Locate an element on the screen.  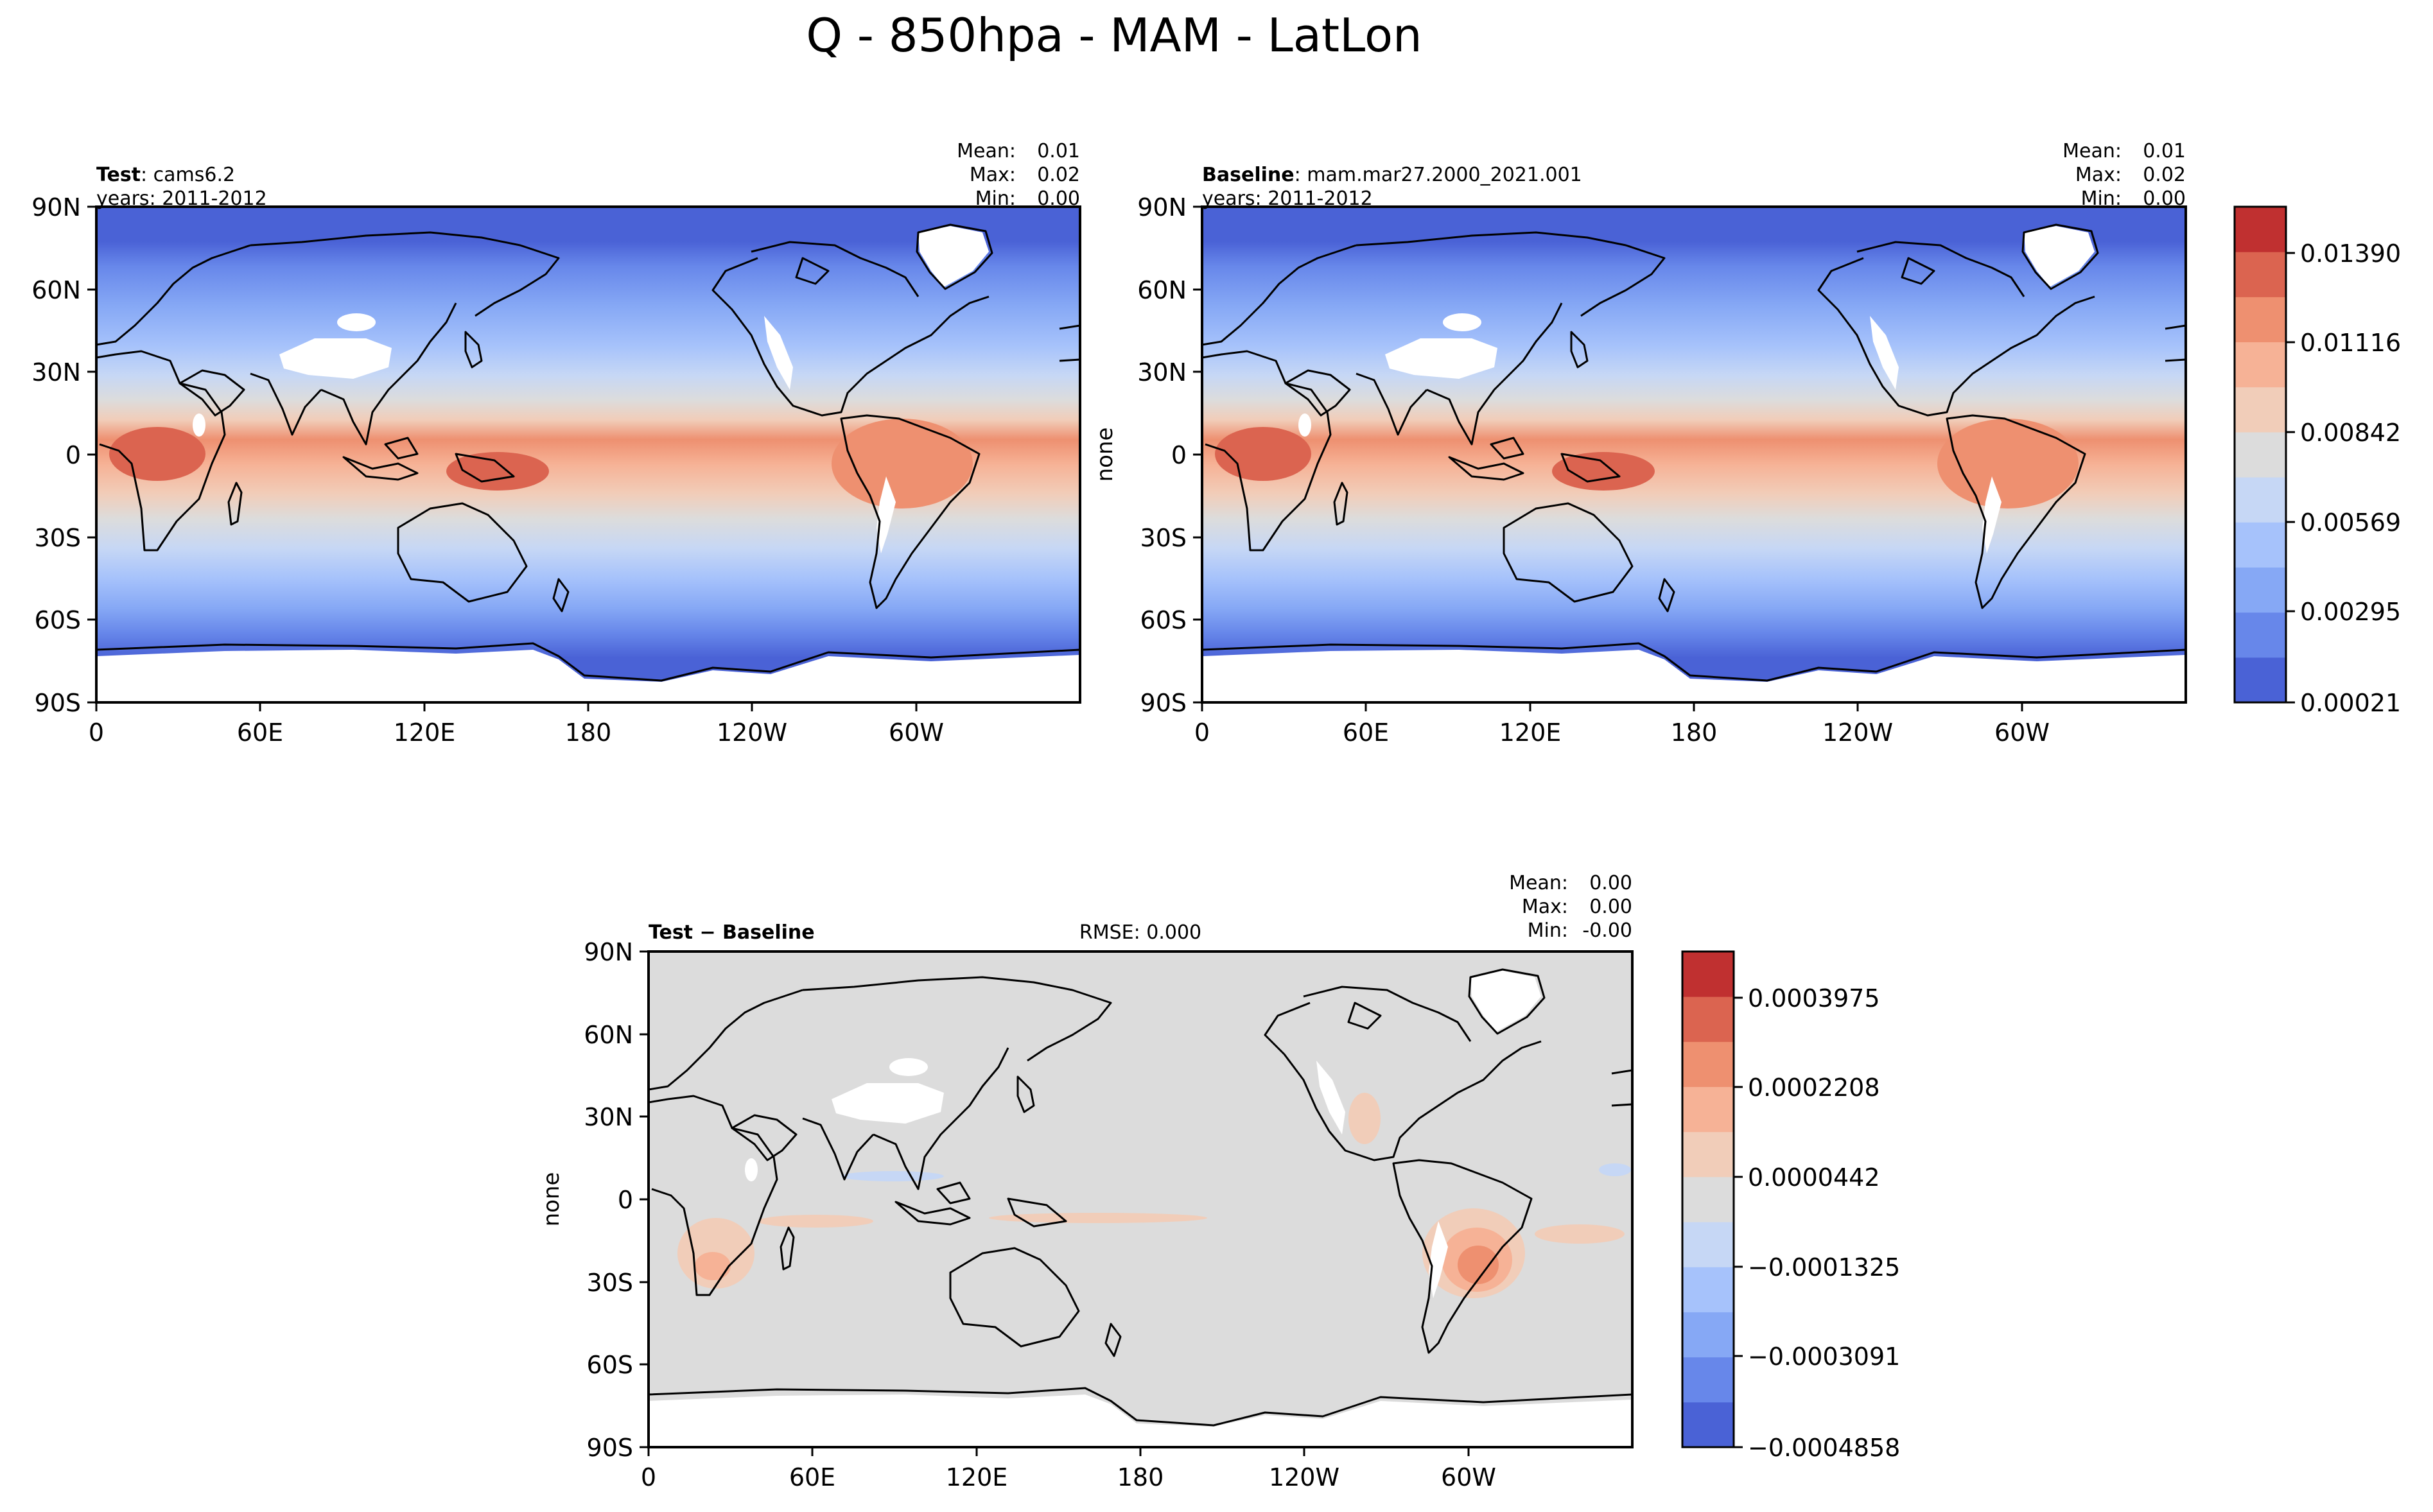
panel-label: Baseline: mam.mar27.2000_2021.001 is located at coordinates (1392, 175).